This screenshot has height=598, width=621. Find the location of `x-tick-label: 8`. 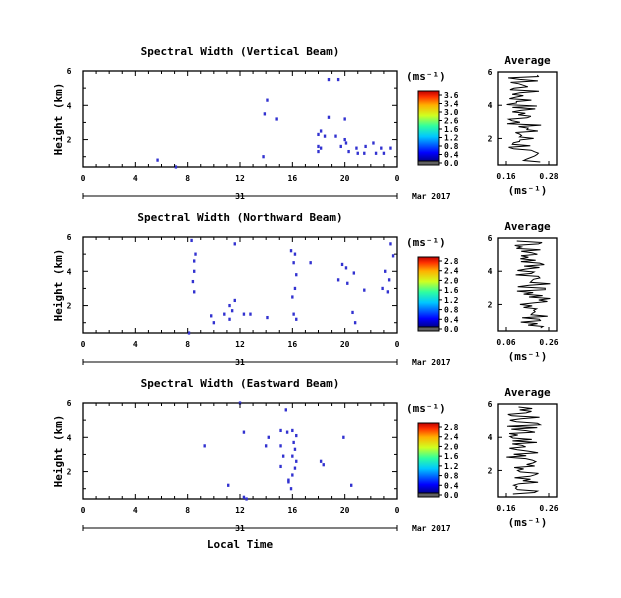

x-tick-label: 8 is located at coordinates (187, 344).